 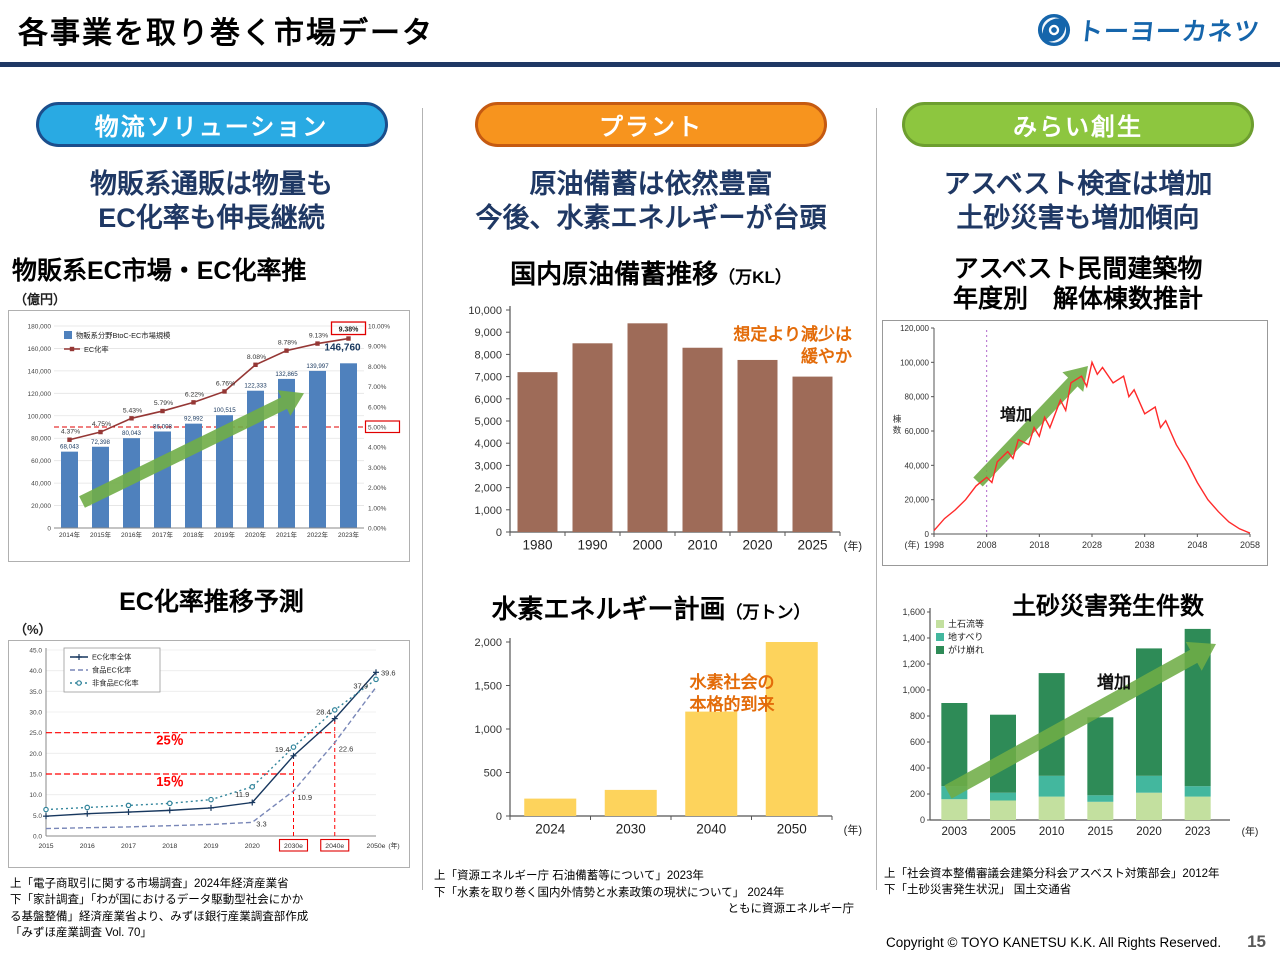 I want to click on pill-plant-label: プラント, so click(x=651, y=127).